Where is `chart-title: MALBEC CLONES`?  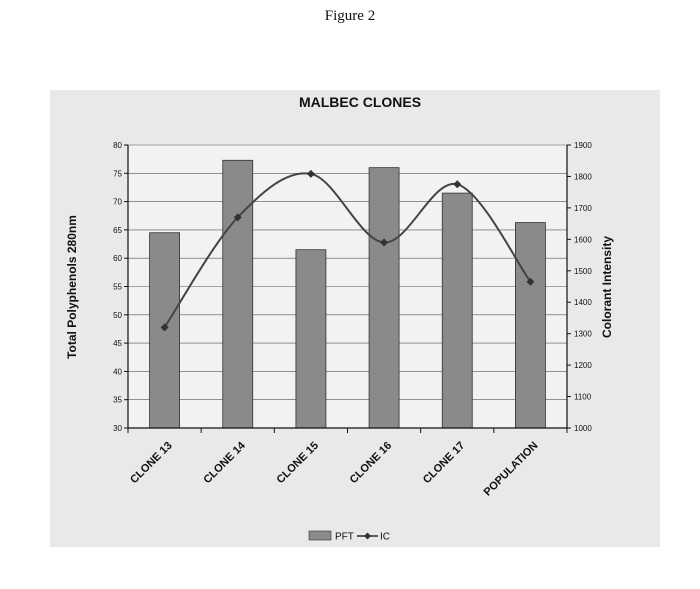
chart-title: MALBEC CLONES is located at coordinates (360, 102).